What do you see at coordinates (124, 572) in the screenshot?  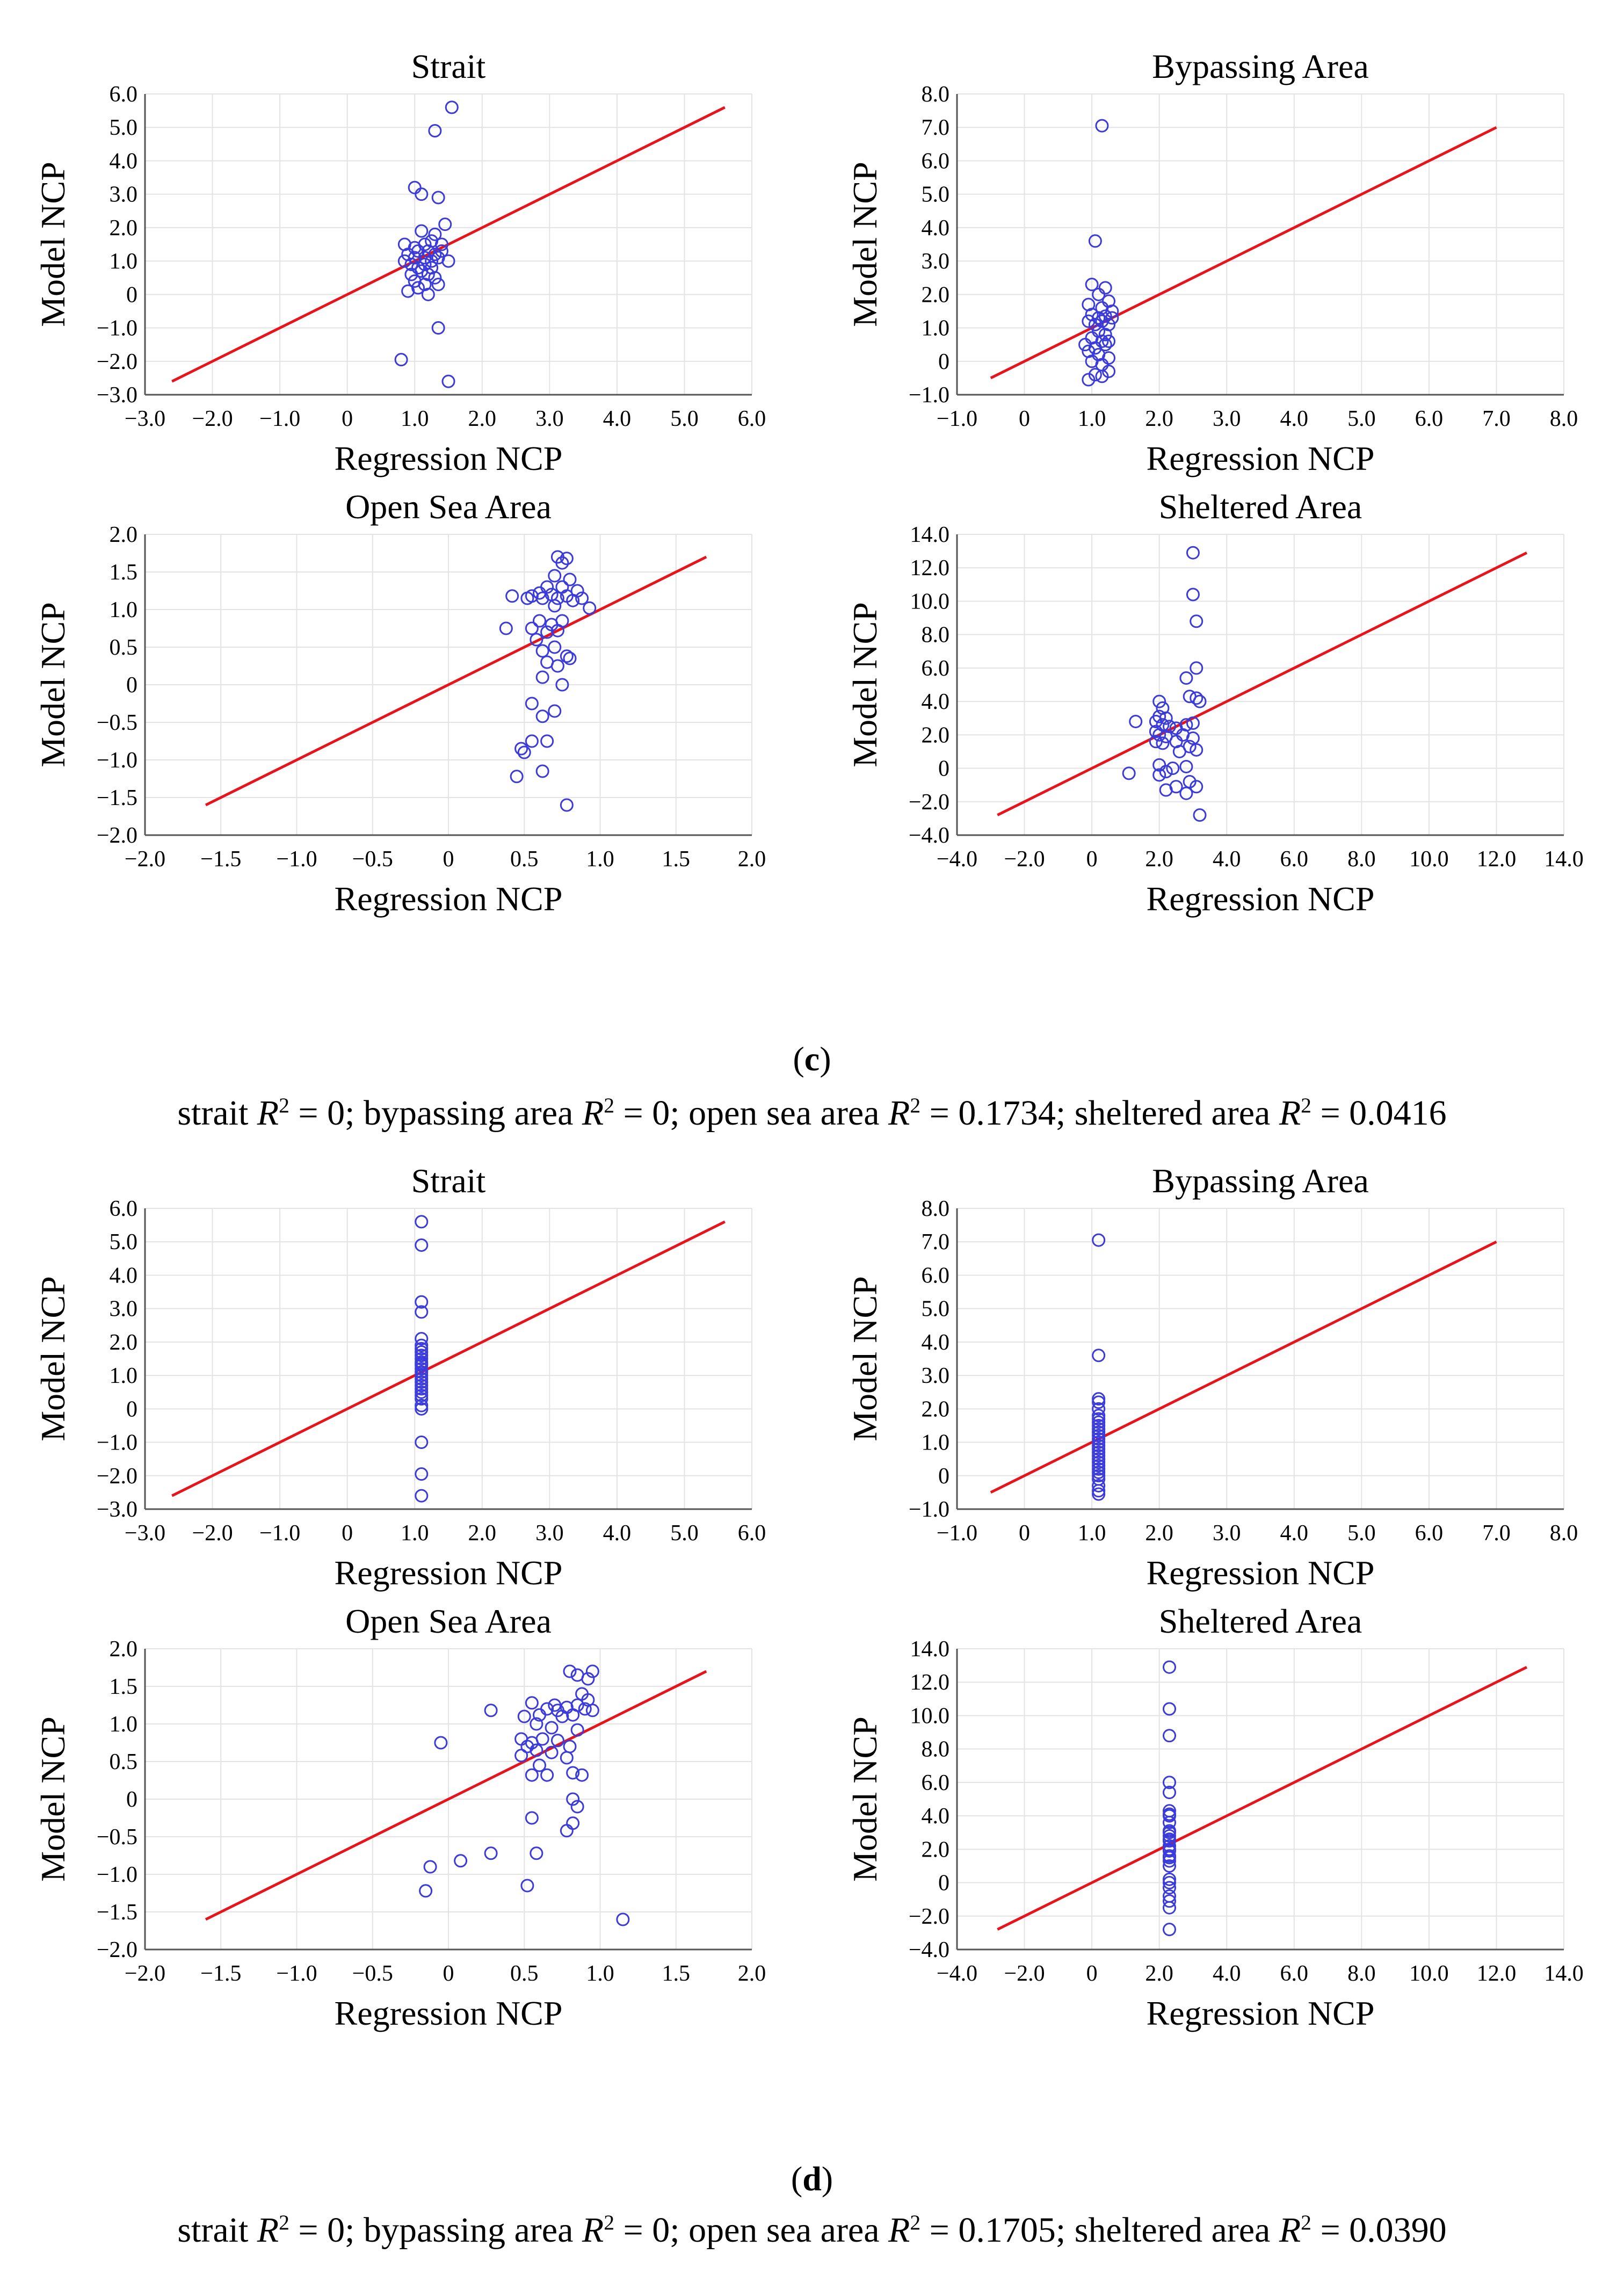 I see `y-tick-label: 1.5` at bounding box center [124, 572].